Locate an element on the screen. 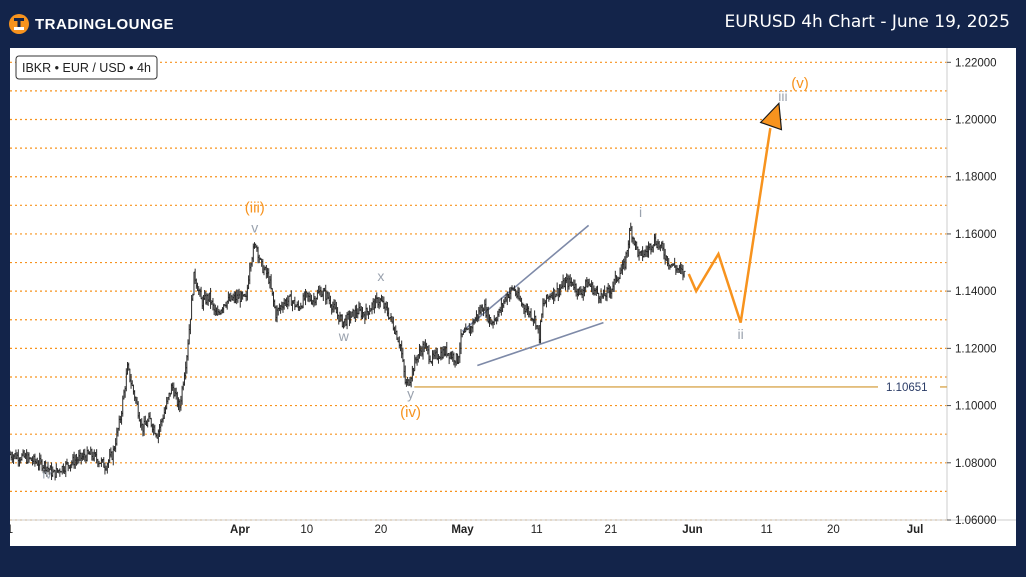 The image size is (1026, 577). wave-label: x is located at coordinates (380, 276).